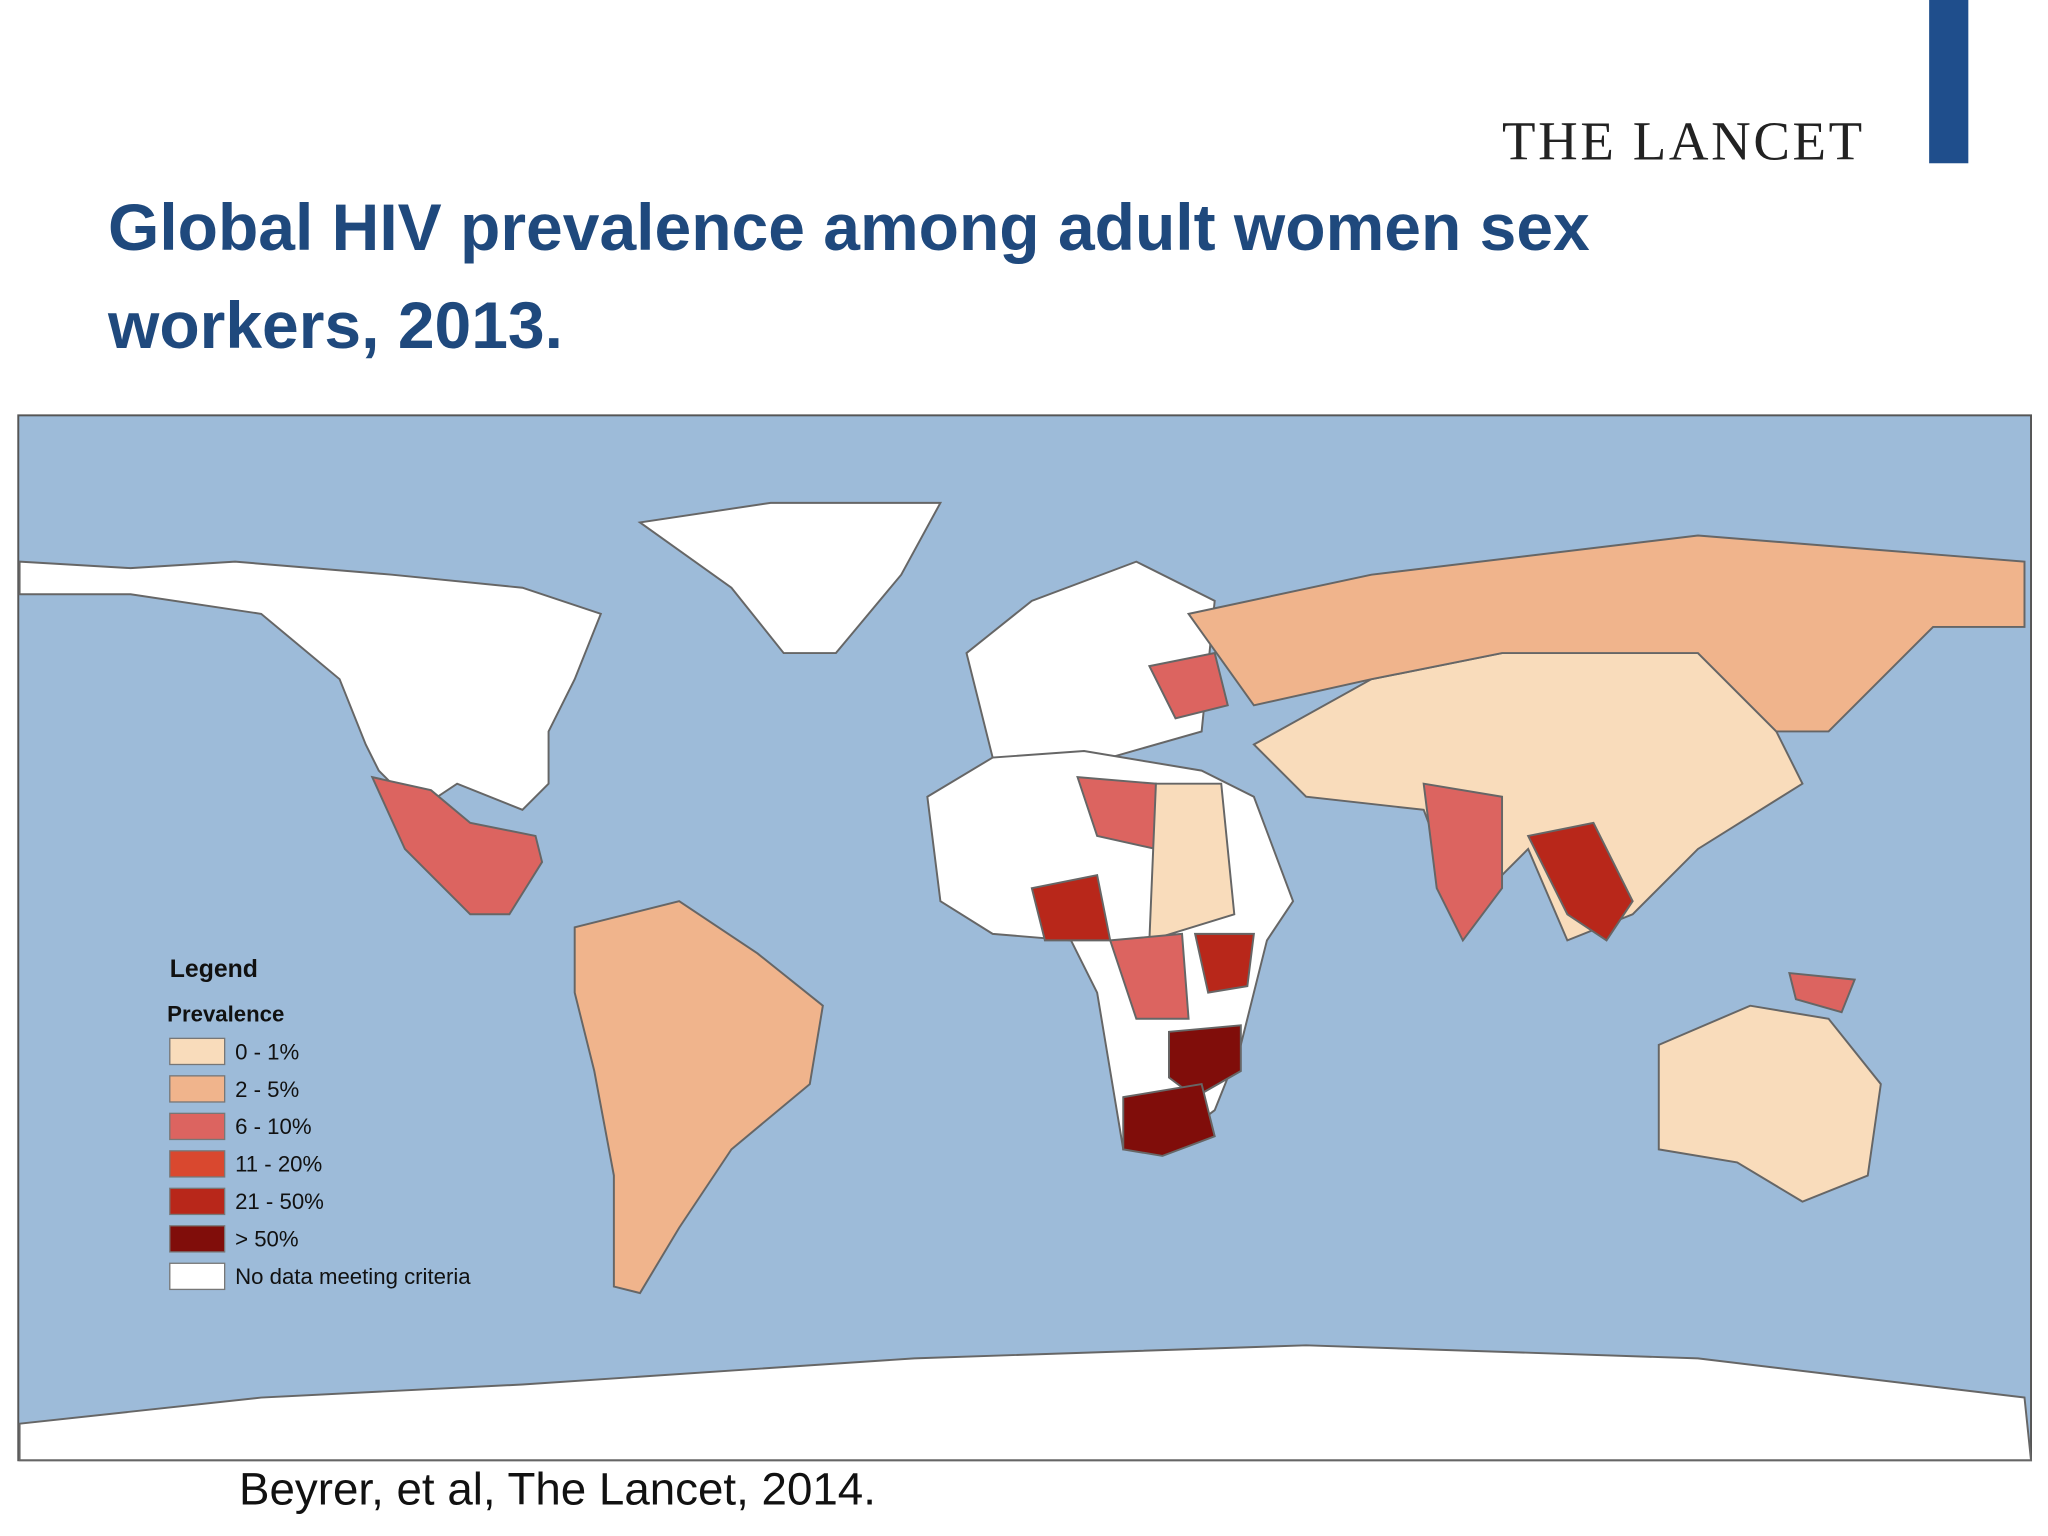 Image resolution: width=2048 pixels, height=1536 pixels. What do you see at coordinates (267, 1239) in the screenshot?
I see `legend-label: > 50%` at bounding box center [267, 1239].